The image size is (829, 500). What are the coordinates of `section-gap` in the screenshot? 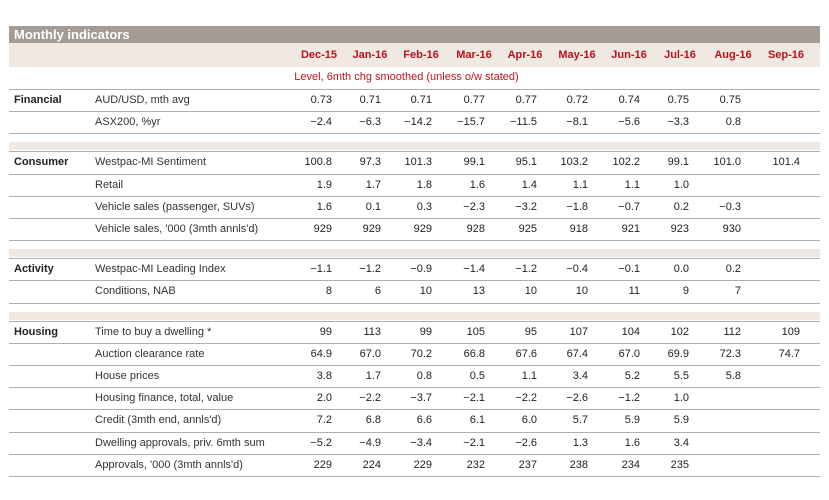 It's located at (414, 315).